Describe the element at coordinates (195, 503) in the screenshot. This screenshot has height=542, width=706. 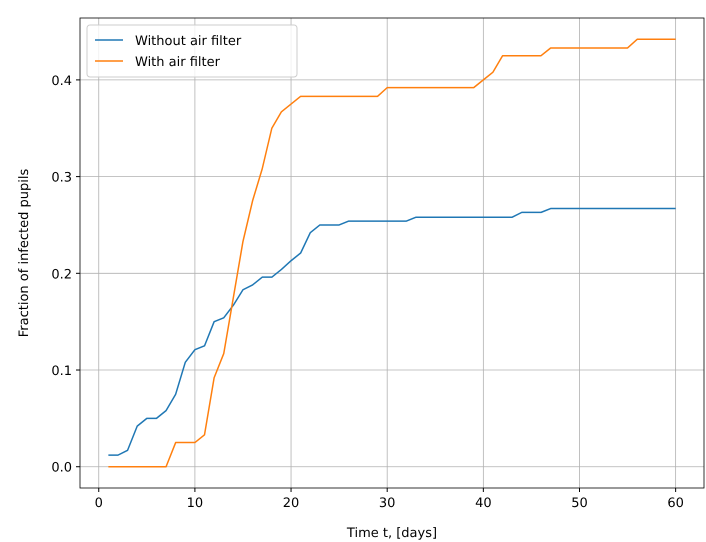
I see `x-tick-label: 10` at that location.